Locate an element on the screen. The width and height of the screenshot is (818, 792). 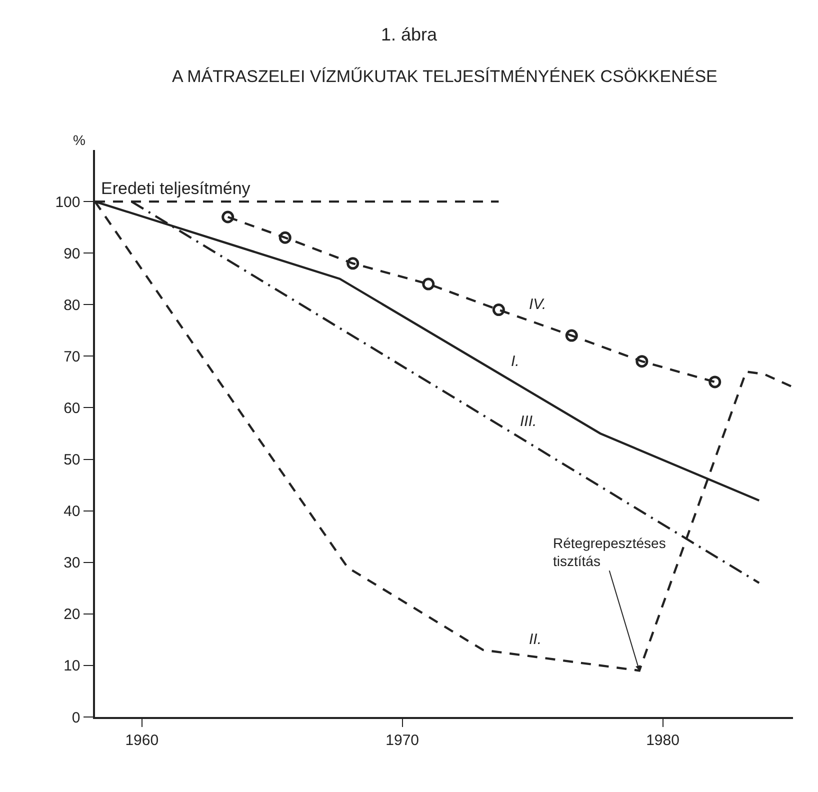
x-tick-label: 1960 is located at coordinates (142, 740).